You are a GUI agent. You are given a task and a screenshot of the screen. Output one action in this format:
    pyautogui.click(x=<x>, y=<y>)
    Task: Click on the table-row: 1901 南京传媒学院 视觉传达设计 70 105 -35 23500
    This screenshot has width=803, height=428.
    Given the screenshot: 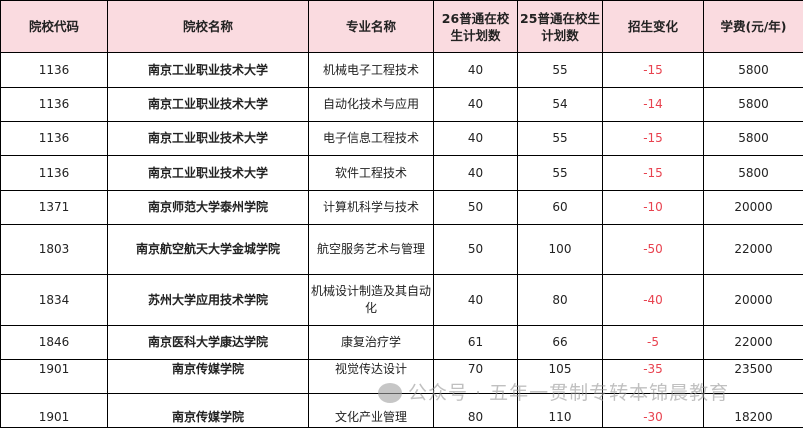 What is the action you would take?
    pyautogui.click(x=401, y=376)
    